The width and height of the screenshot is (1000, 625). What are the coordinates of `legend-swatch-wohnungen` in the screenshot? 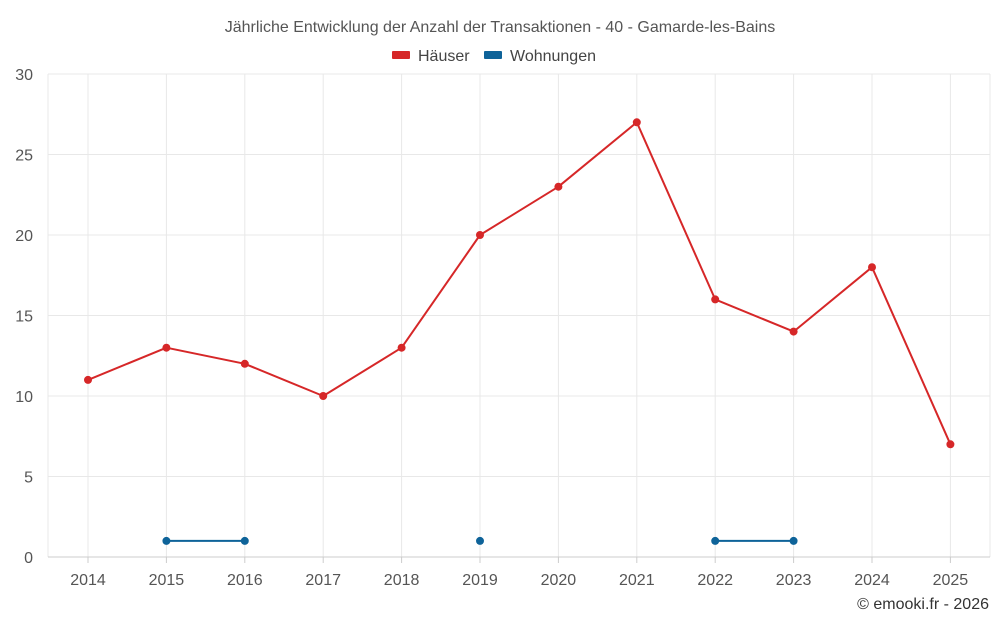 It's located at (493, 55).